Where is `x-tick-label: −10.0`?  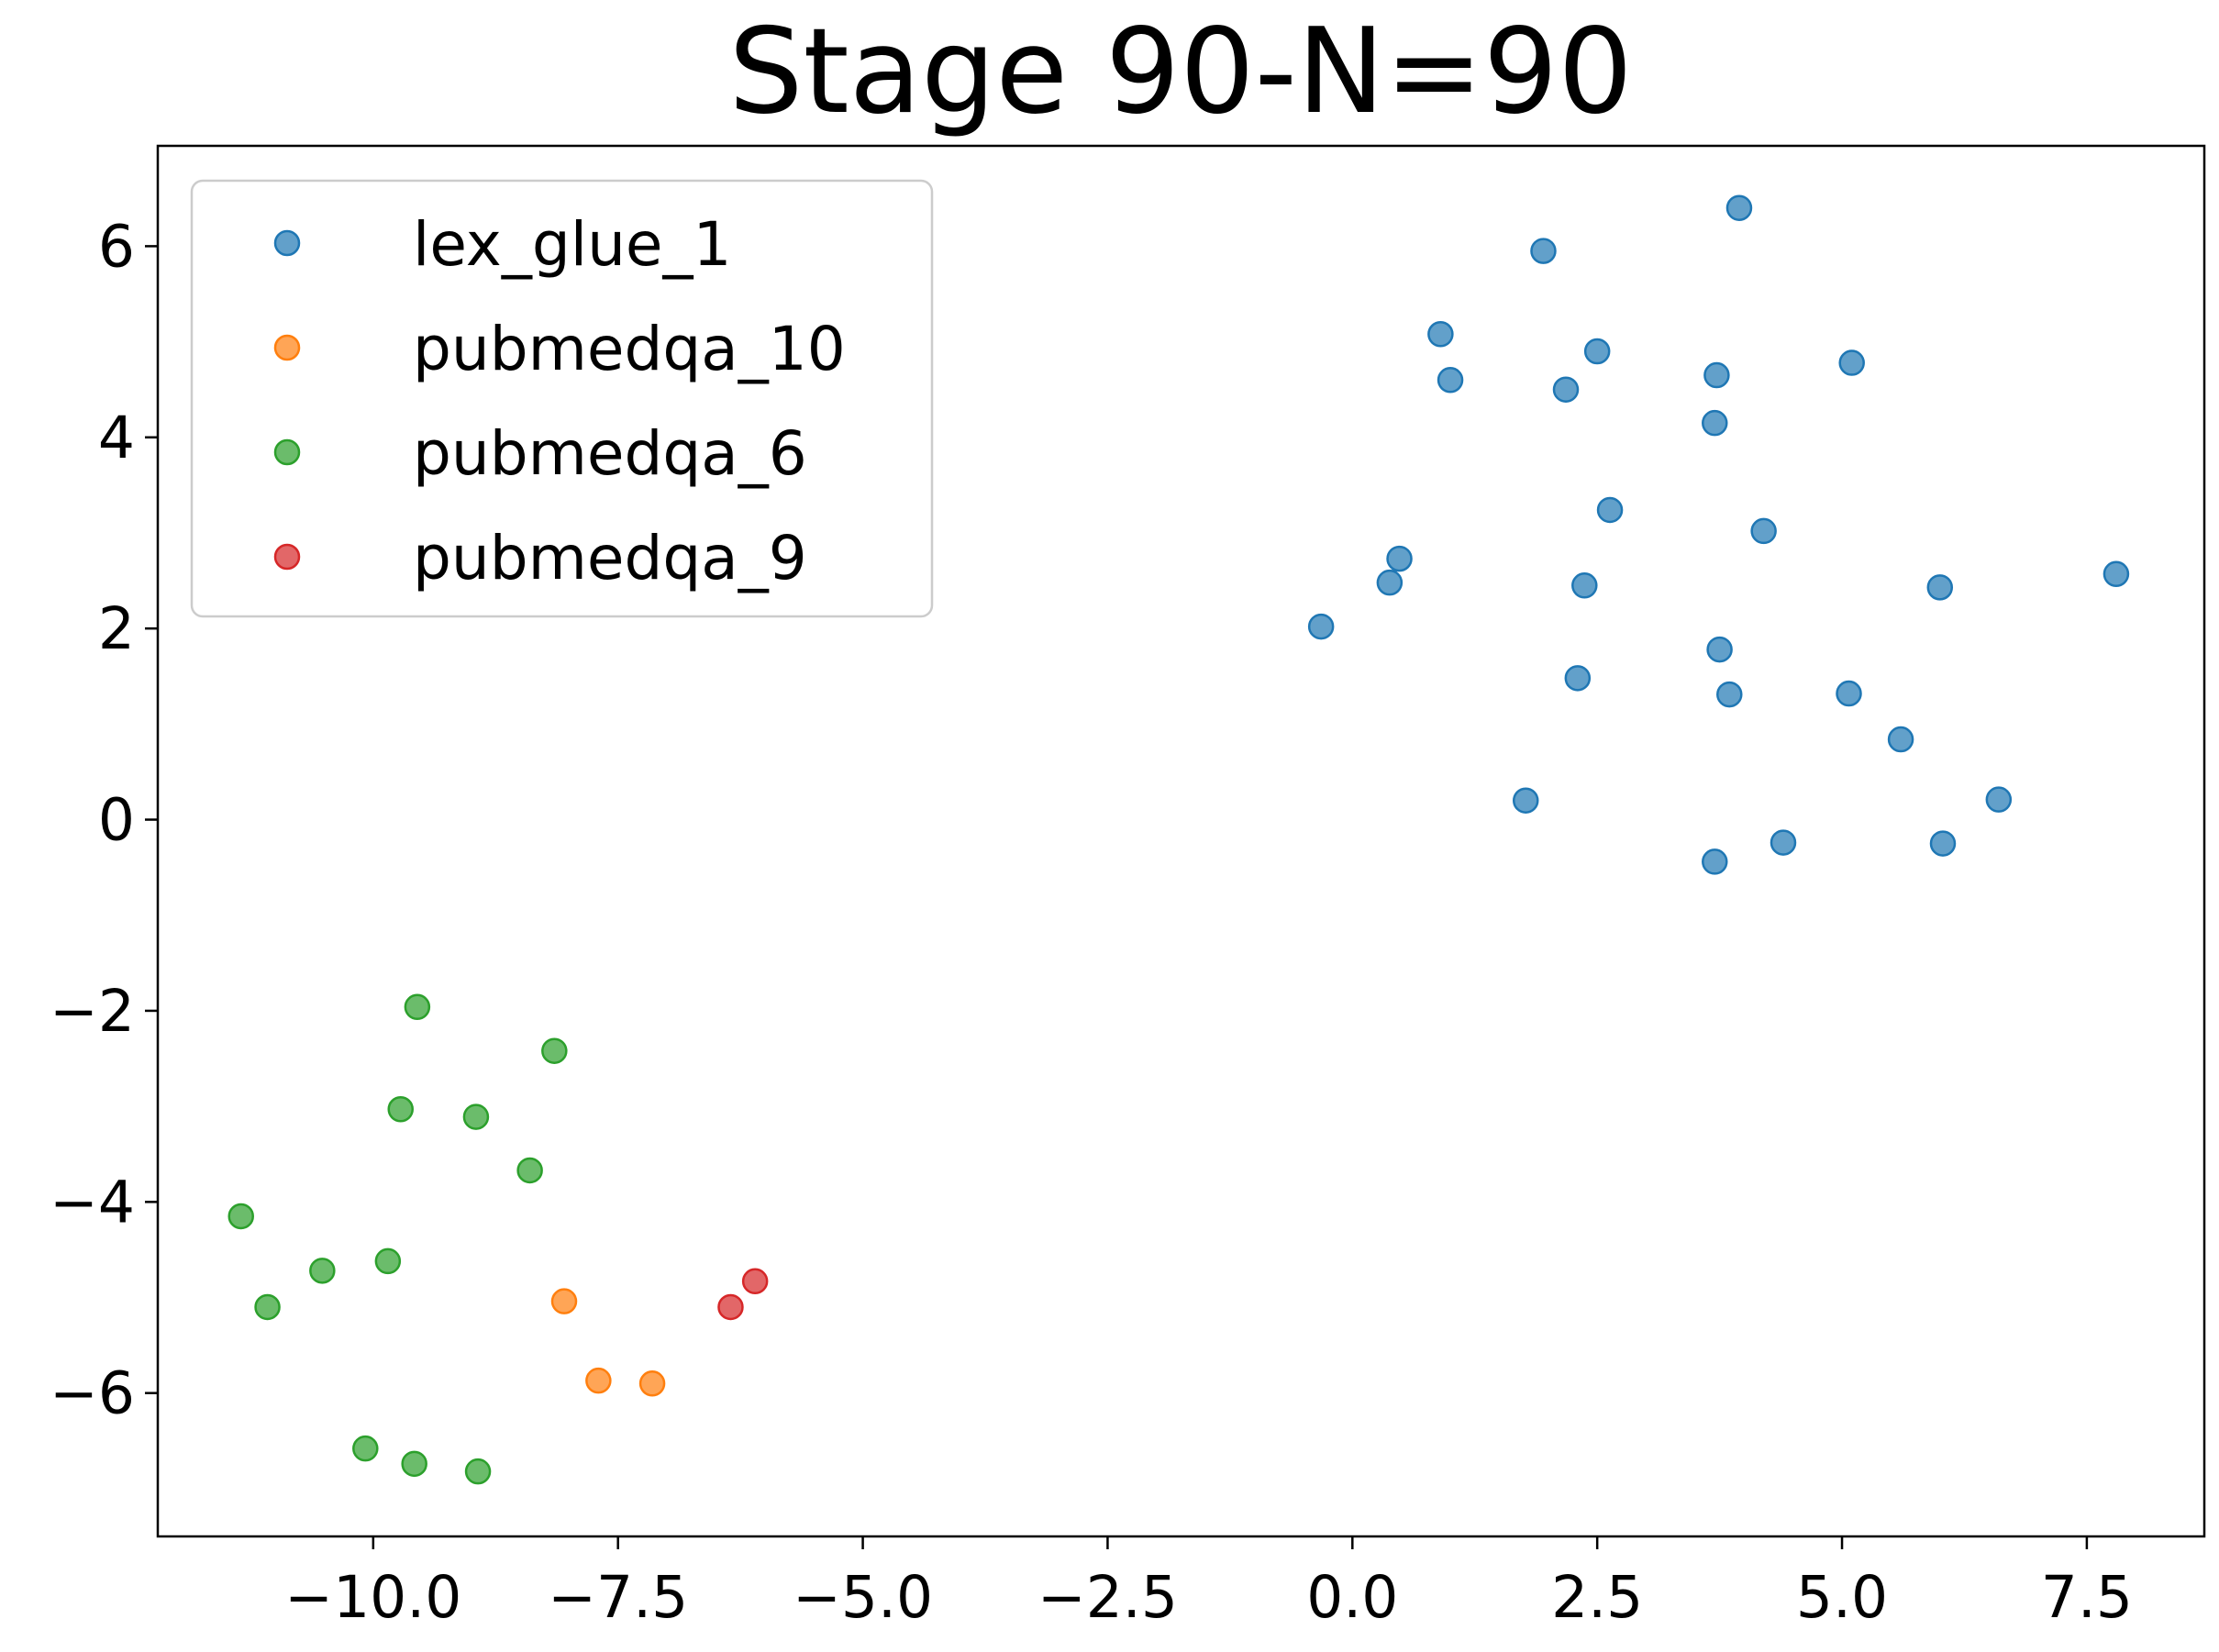
x-tick-label: −10.0 is located at coordinates (372, 1598).